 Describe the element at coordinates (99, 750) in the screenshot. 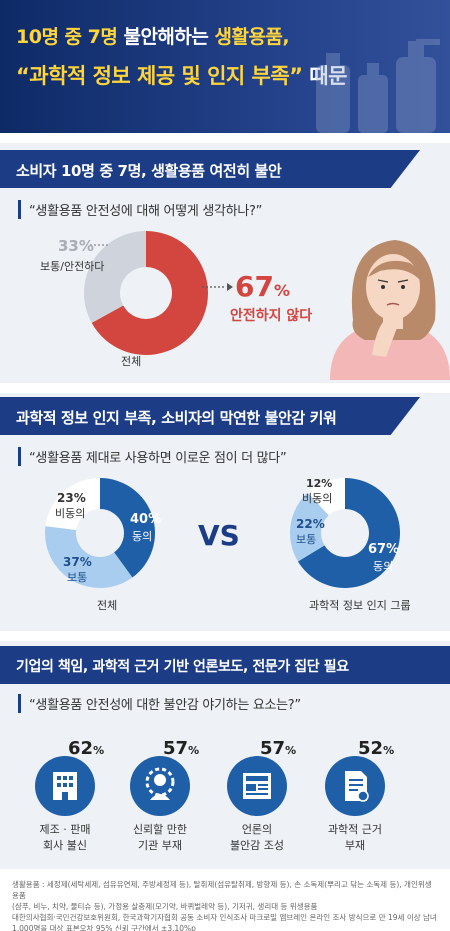

I see `factor1-pct-unit: %` at that location.